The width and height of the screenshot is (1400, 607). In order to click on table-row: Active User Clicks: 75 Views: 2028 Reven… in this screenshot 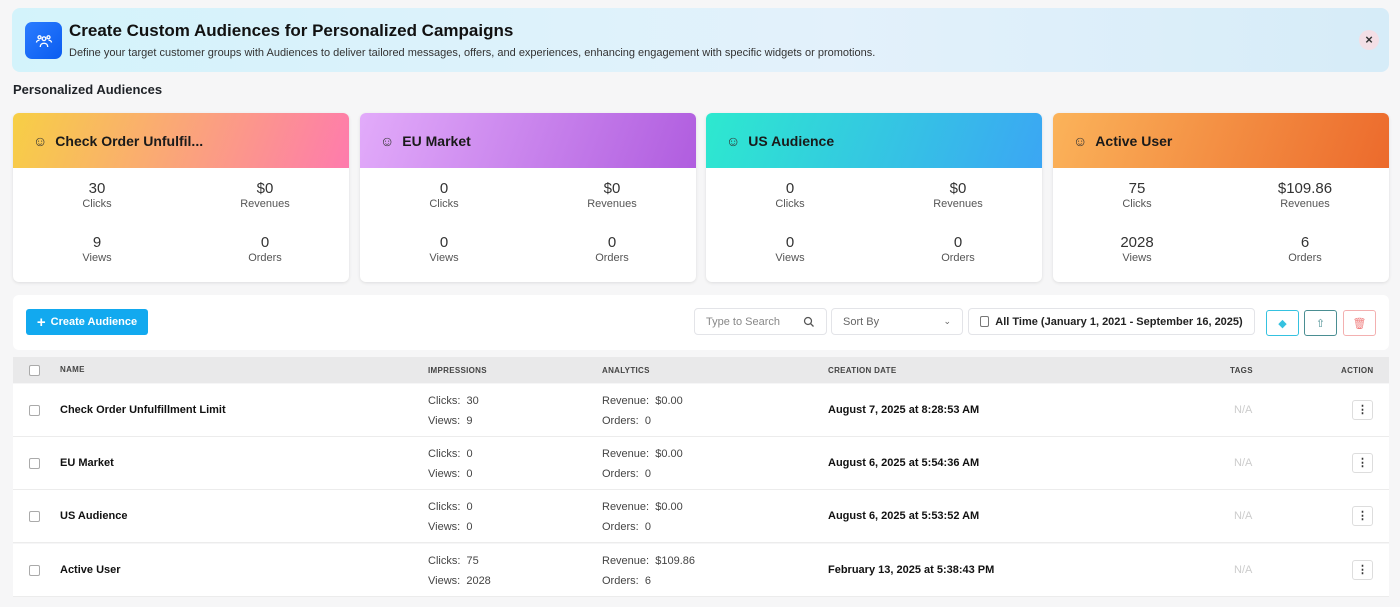, I will do `click(701, 570)`.